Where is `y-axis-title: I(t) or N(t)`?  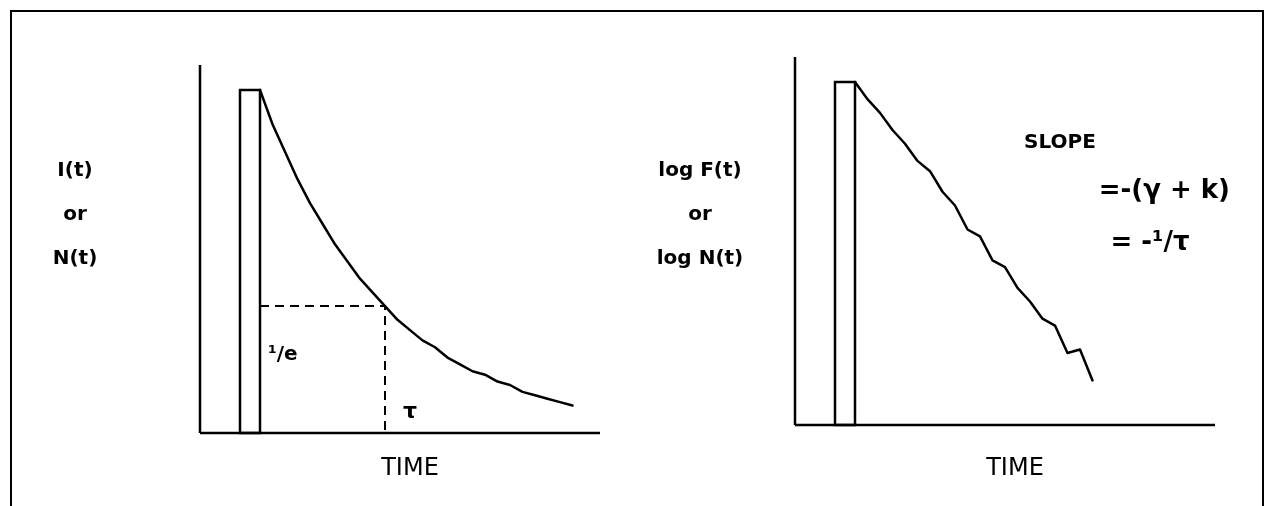 y-axis-title: I(t) or N(t) is located at coordinates (75, 213).